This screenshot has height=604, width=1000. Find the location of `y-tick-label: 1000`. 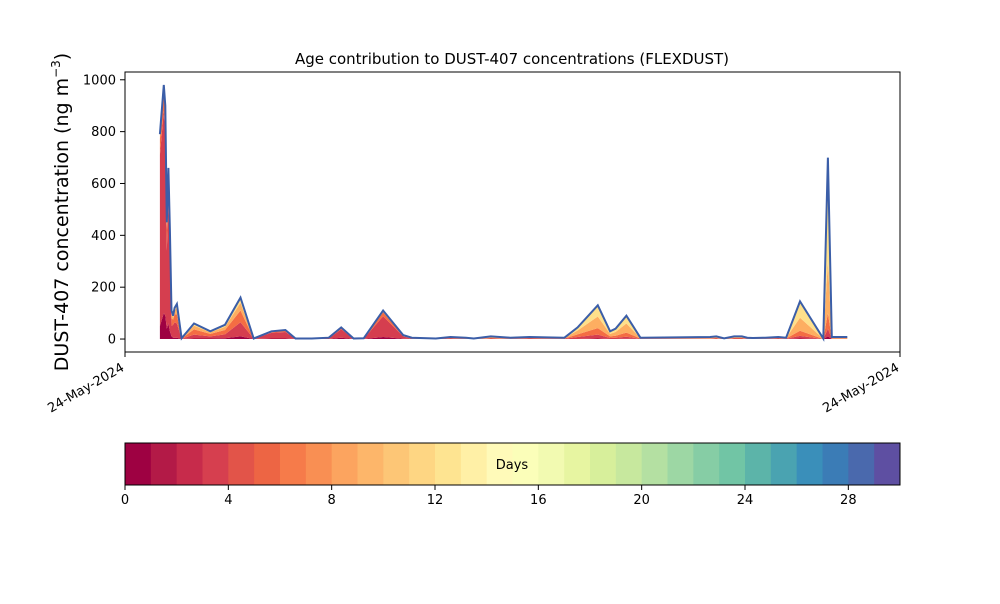

y-tick-label: 1000 is located at coordinates (99, 80).